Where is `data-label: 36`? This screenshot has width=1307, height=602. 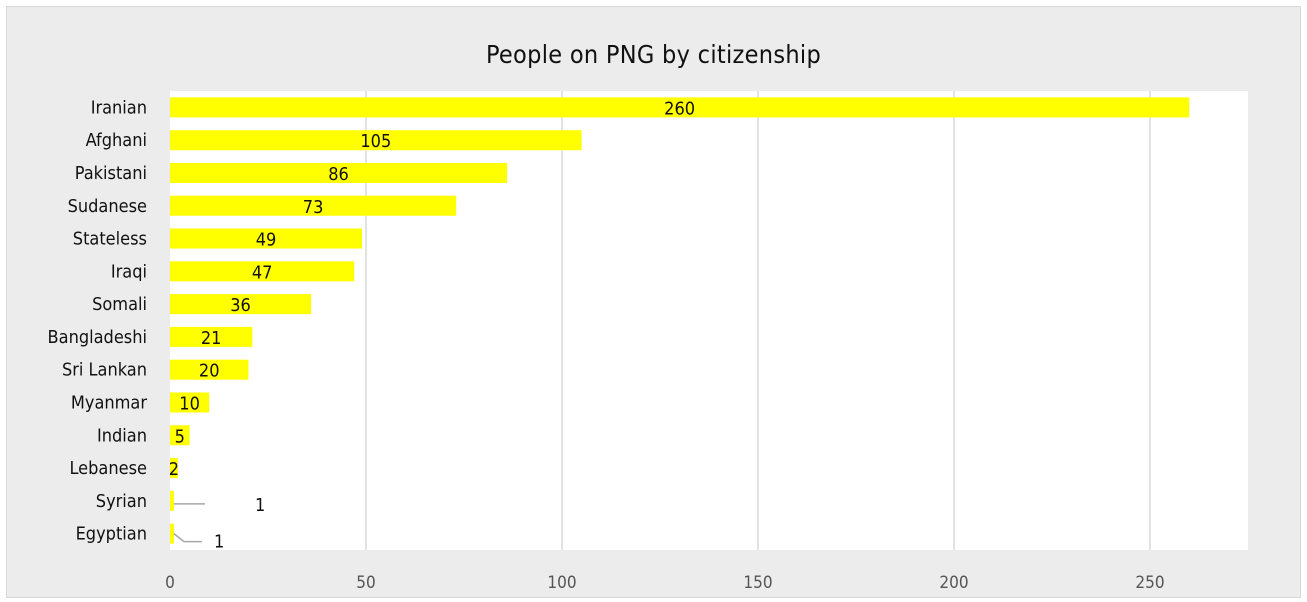
data-label: 36 is located at coordinates (240, 305).